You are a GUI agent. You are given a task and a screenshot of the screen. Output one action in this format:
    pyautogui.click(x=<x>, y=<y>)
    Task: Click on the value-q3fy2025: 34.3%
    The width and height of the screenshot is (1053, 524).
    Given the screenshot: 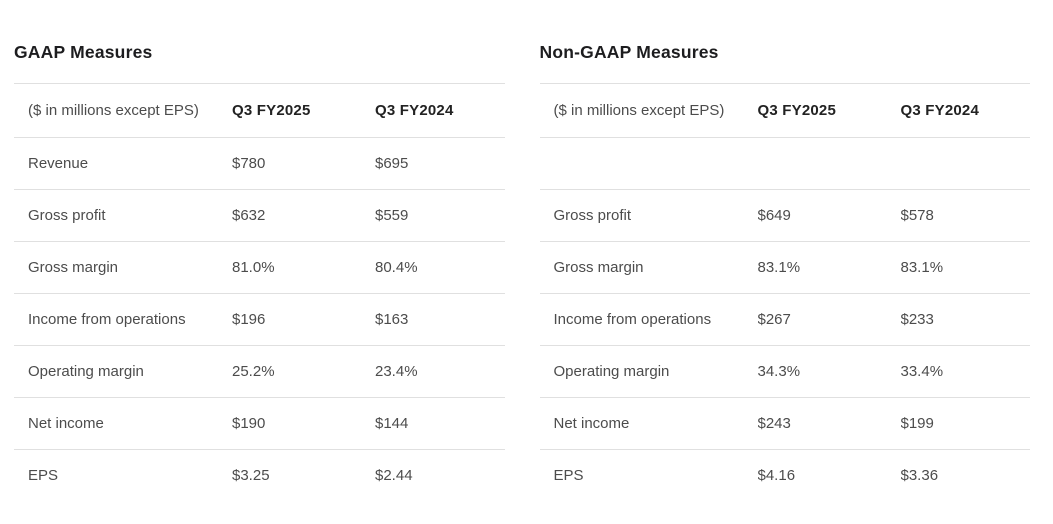 What is the action you would take?
    pyautogui.click(x=779, y=371)
    